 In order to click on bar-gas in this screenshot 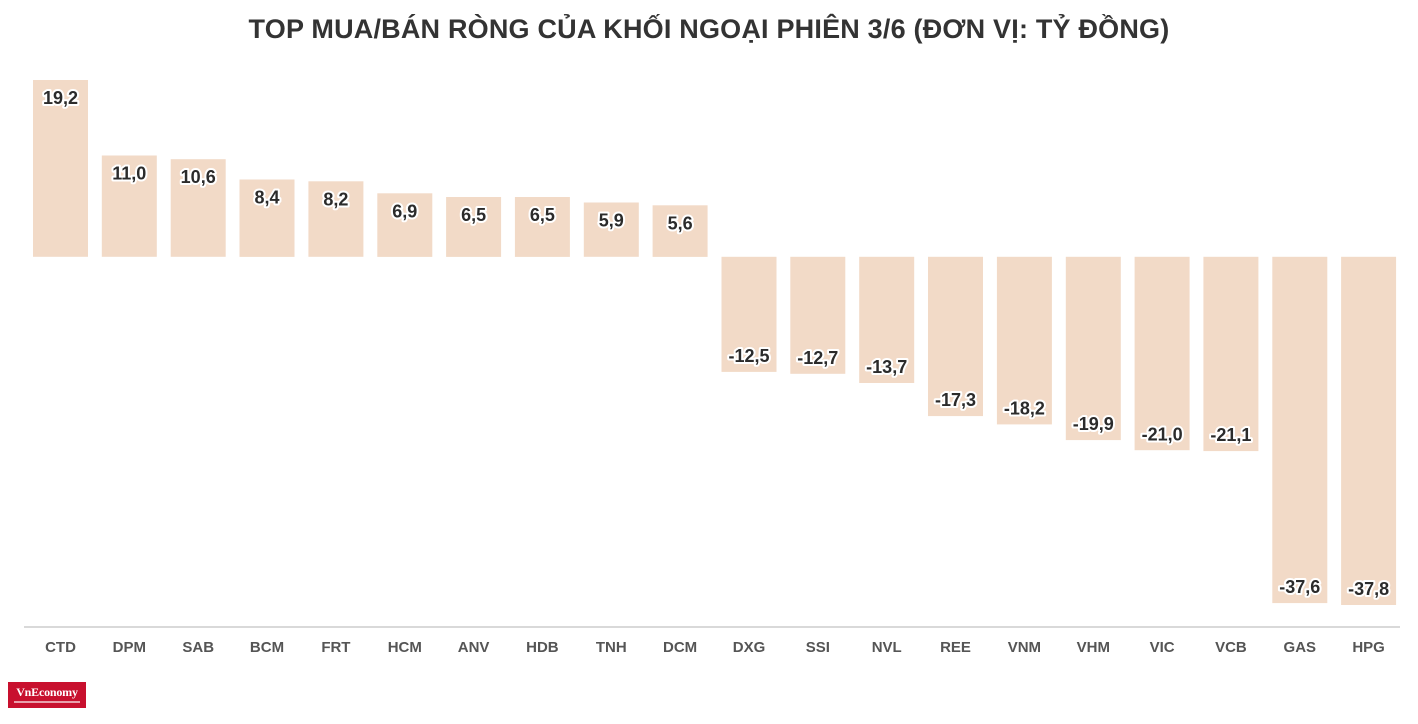, I will do `click(1300, 430)`.